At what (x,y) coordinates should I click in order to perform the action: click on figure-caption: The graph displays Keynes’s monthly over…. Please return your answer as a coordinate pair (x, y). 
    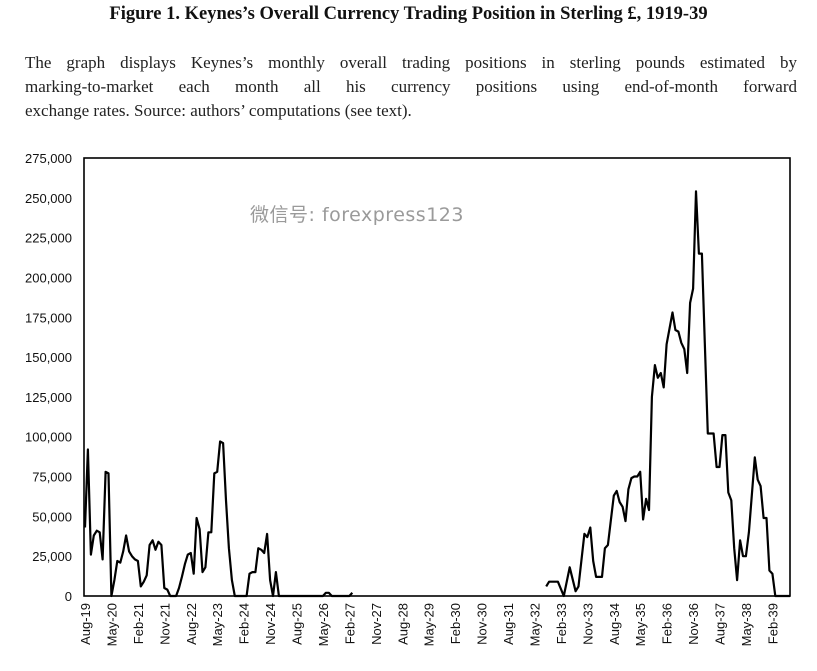
    Looking at the image, I should click on (411, 87).